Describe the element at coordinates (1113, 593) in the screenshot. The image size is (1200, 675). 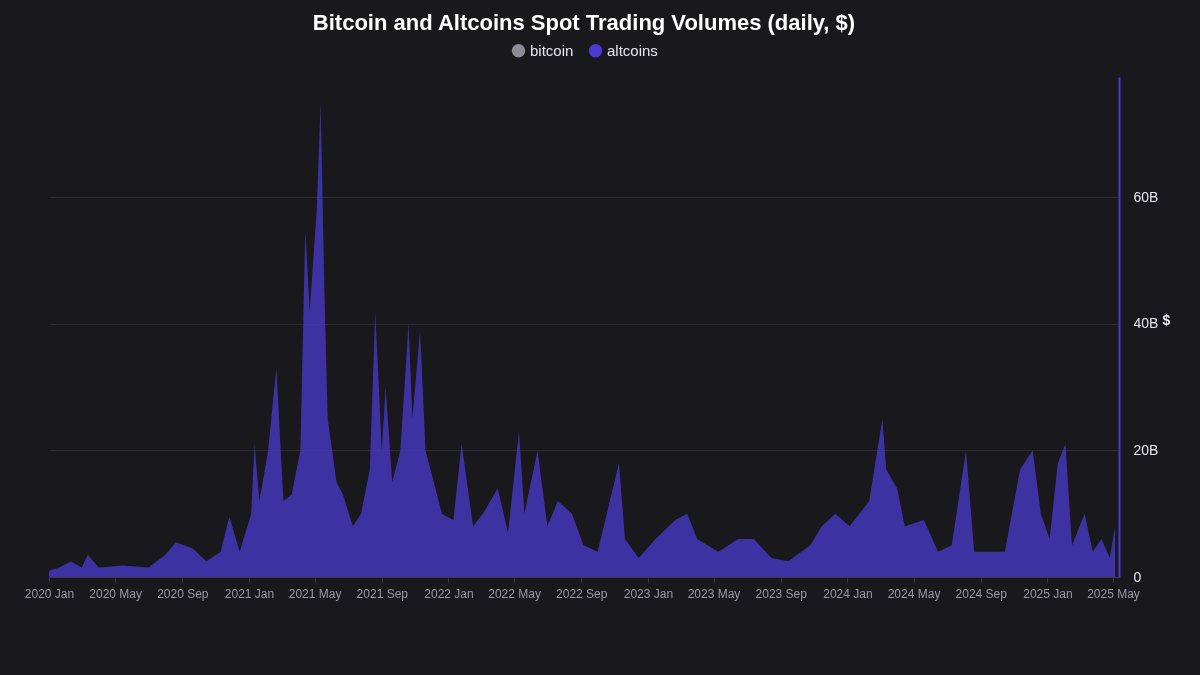
I see `x-tick-label: 2025 May` at that location.